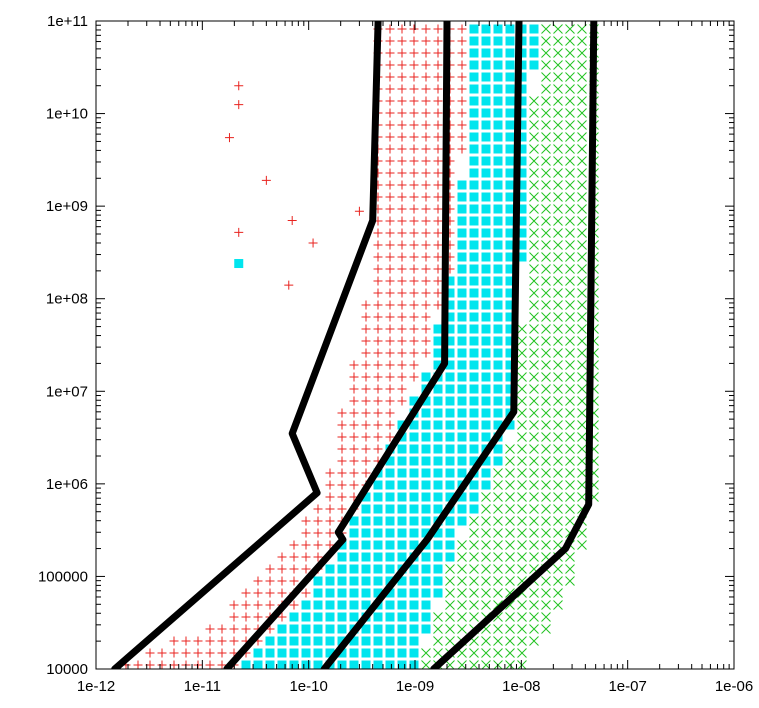  I want to click on red-plus-marker-outlier, so click(289, 285).